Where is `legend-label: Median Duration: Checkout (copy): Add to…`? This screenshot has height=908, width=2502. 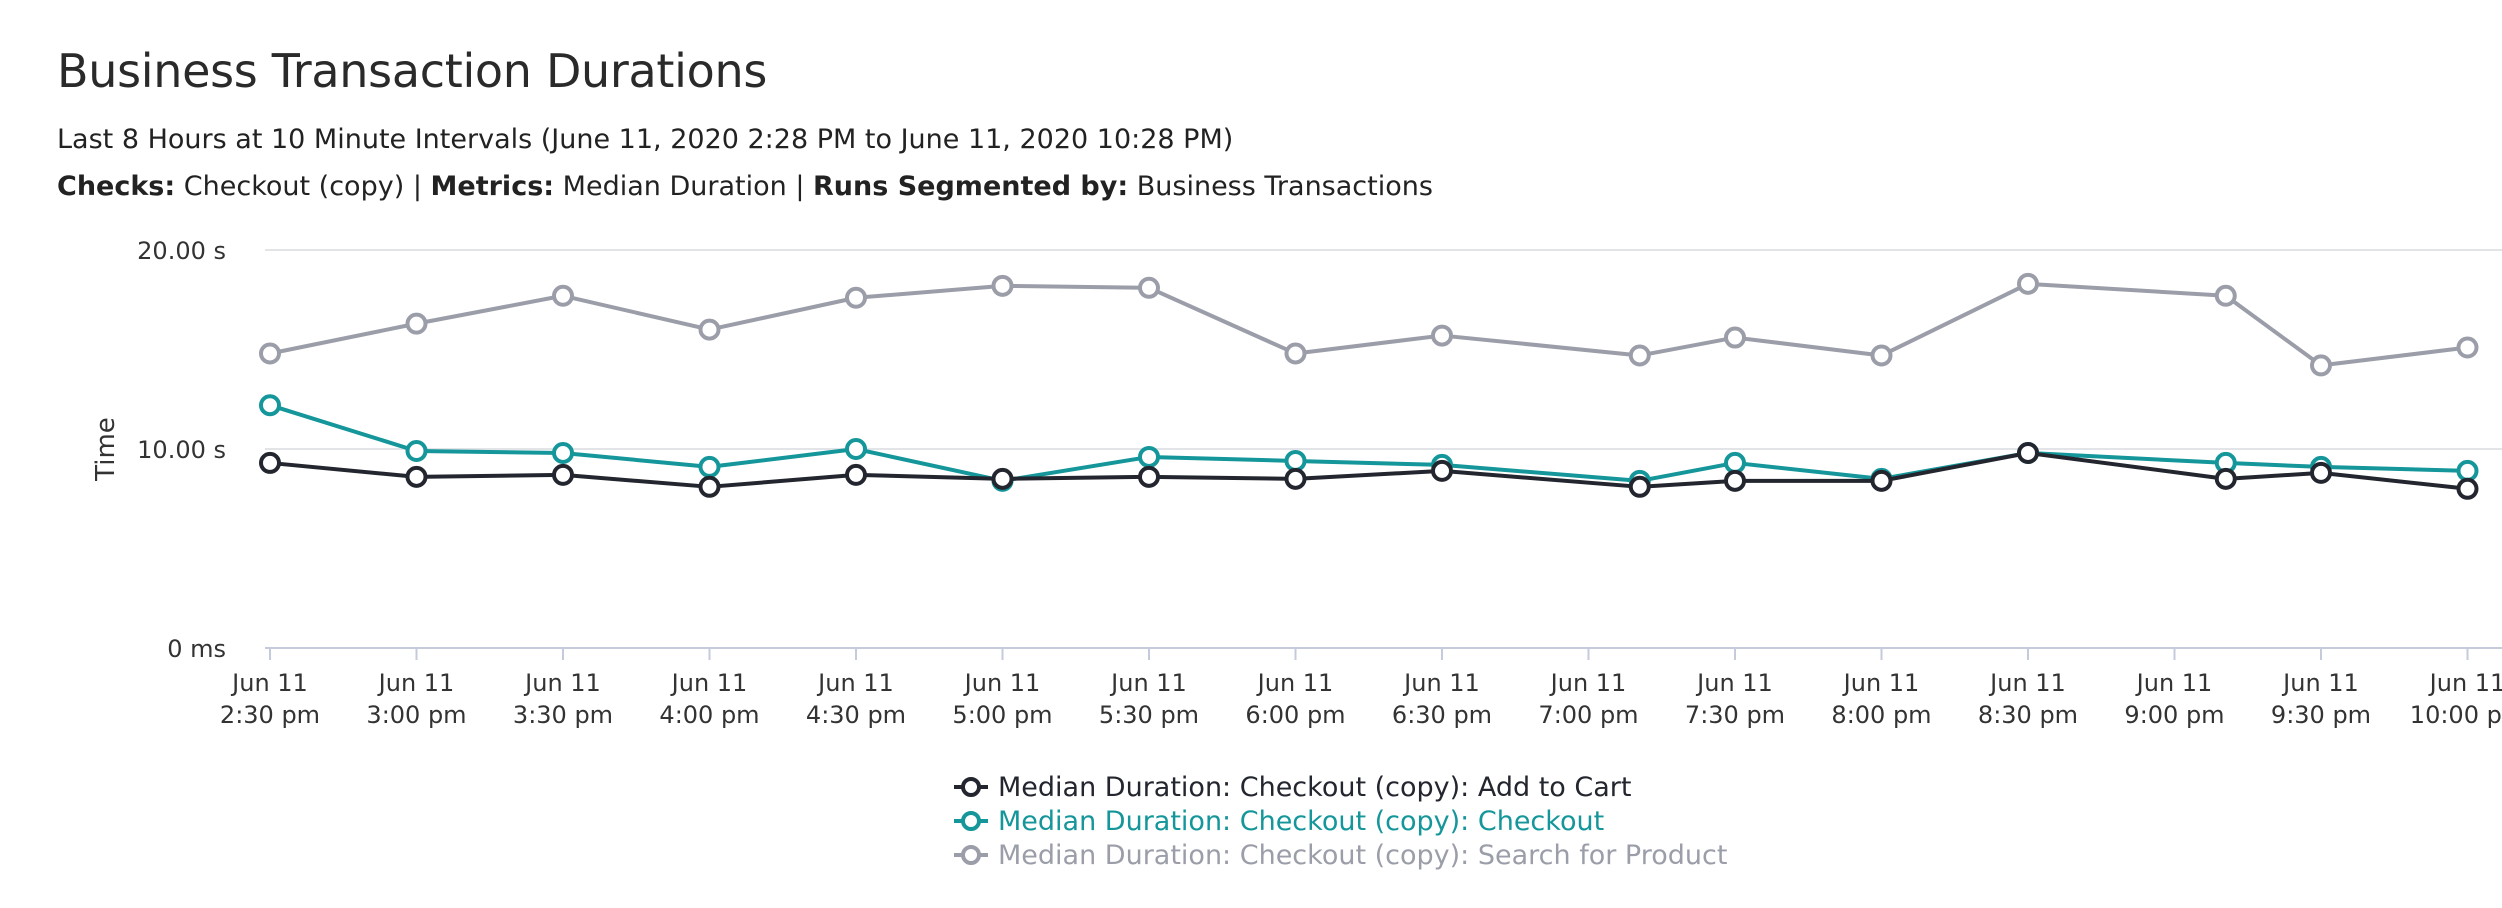
legend-label: Median Duration: Checkout (copy): Add to… is located at coordinates (1315, 787).